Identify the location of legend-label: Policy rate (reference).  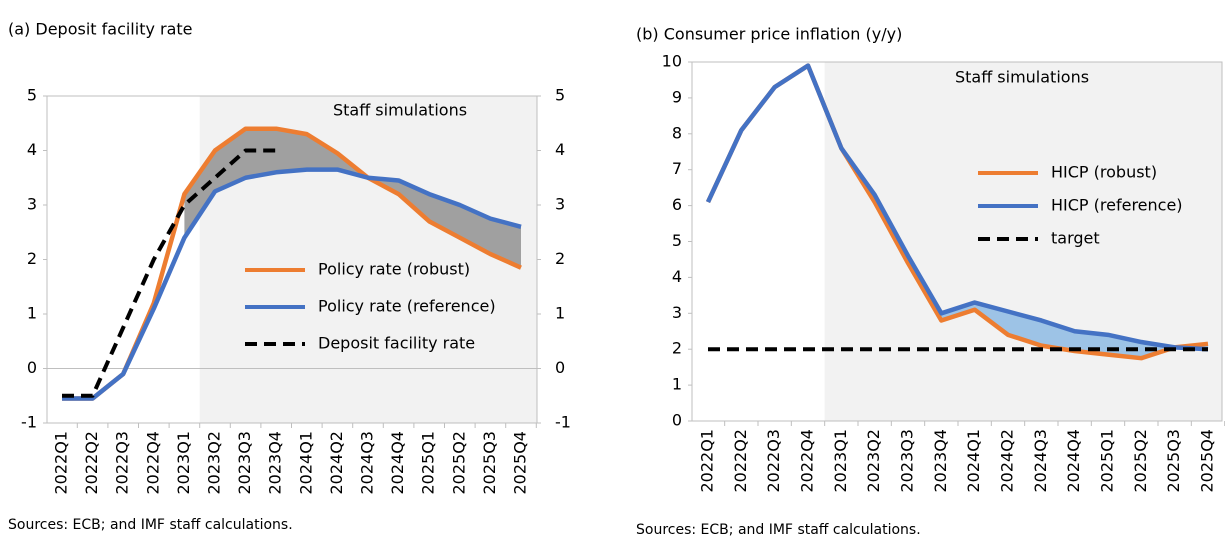
(407, 306).